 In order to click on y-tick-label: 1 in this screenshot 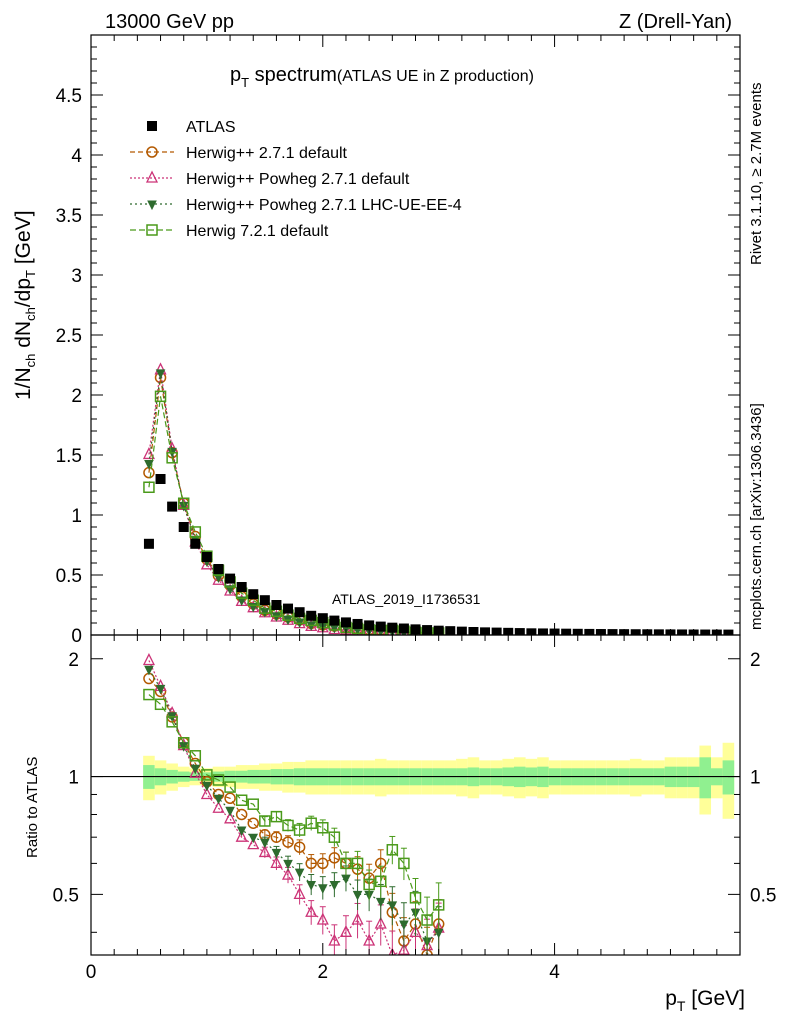, I will do `click(76, 516)`.